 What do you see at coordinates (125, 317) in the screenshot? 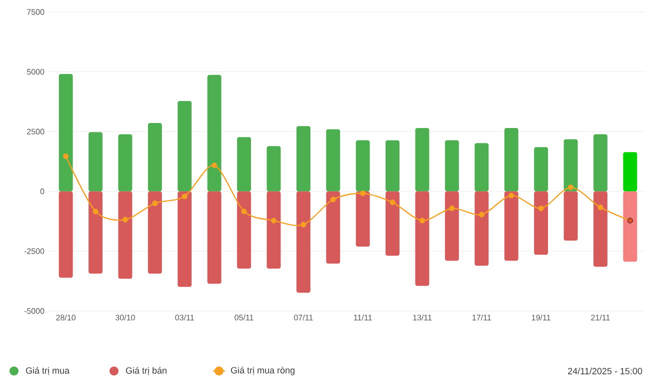
I see `x-tick-label: 30/10` at bounding box center [125, 317].